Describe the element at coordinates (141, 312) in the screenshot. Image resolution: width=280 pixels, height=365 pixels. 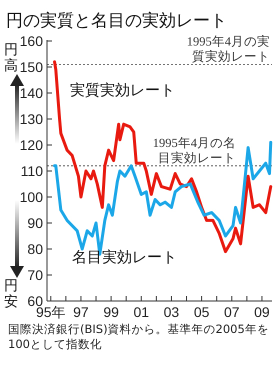
I see `x-tick-label: 01` at that location.